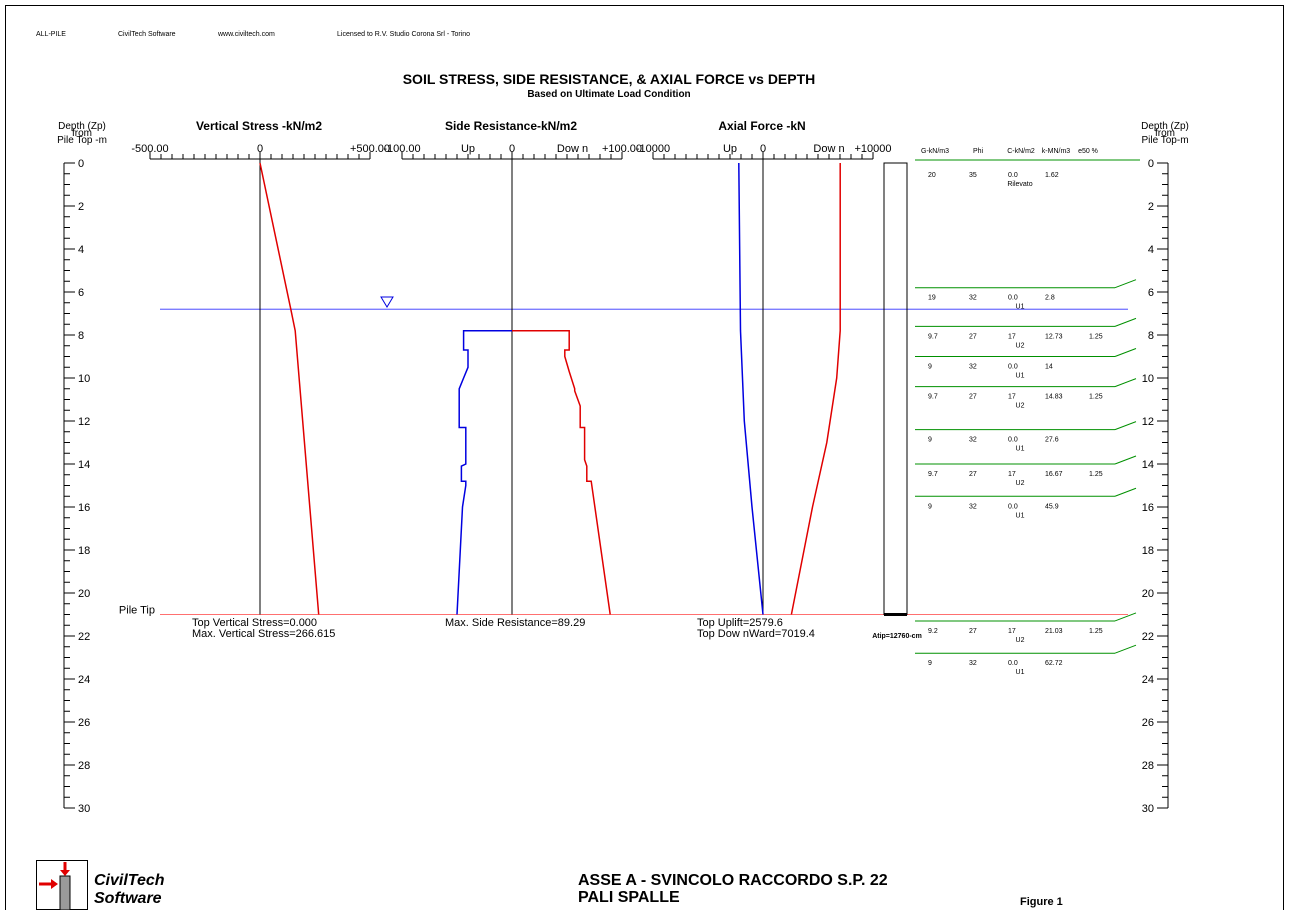 This screenshot has height=910, width=1289. Describe the element at coordinates (932, 298) in the screenshot. I see `soil-value: 19` at that location.